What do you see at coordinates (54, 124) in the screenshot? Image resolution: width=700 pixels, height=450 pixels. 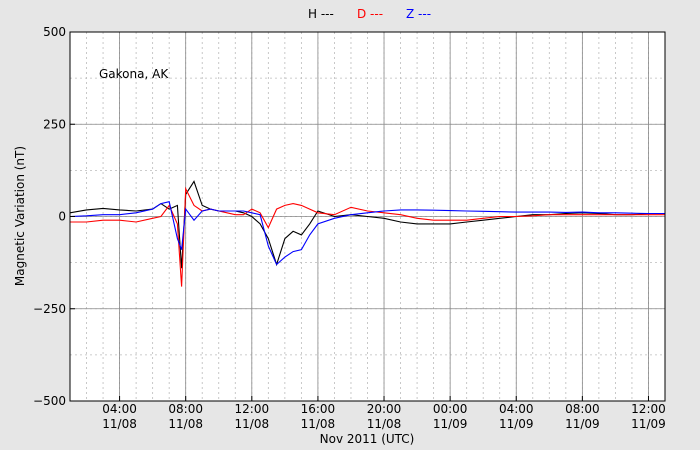 I see `y-tick-label: 250` at bounding box center [54, 124].